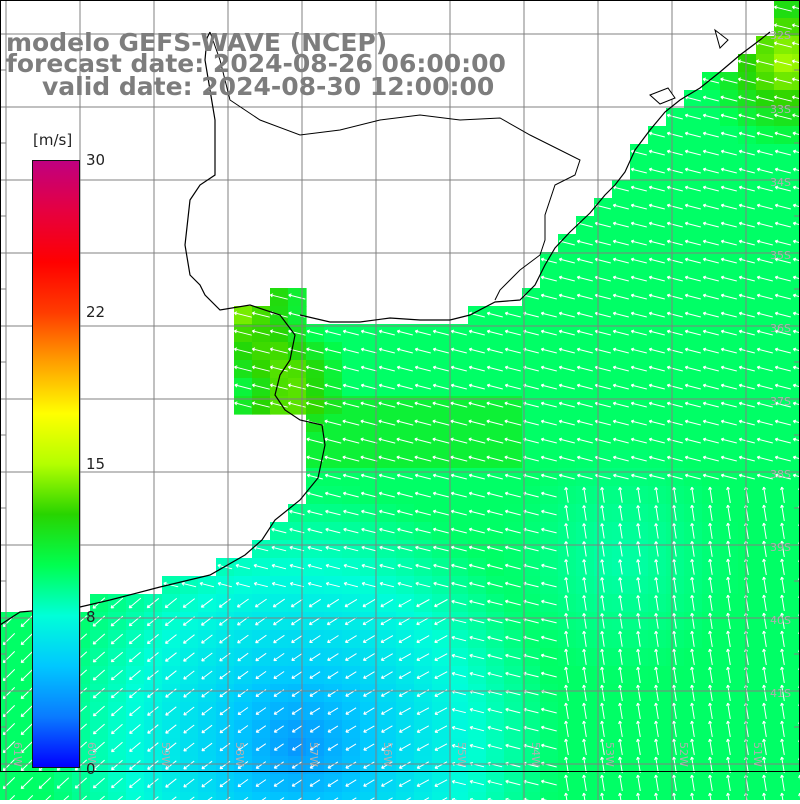 This screenshot has width=800, height=804. What do you see at coordinates (780, 182) in the screenshot?
I see `lat-label: 34S` at bounding box center [780, 182].